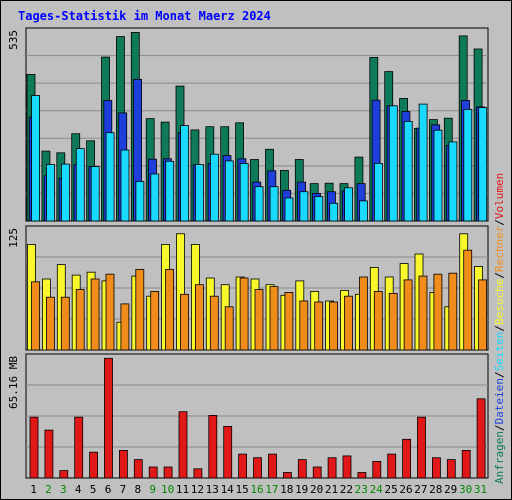  Describe the element at coordinates (450, 489) in the screenshot. I see `x-tick-label-day-29: 29` at that location.